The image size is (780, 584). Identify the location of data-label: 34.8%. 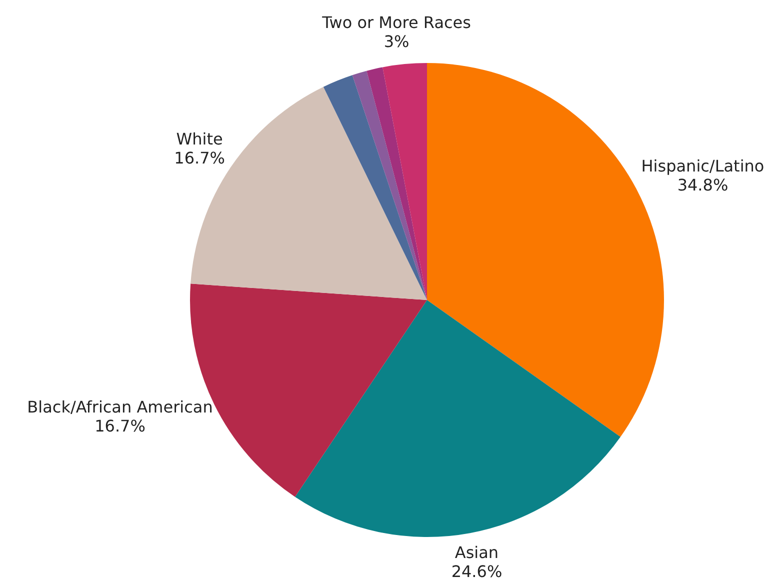
(702, 184).